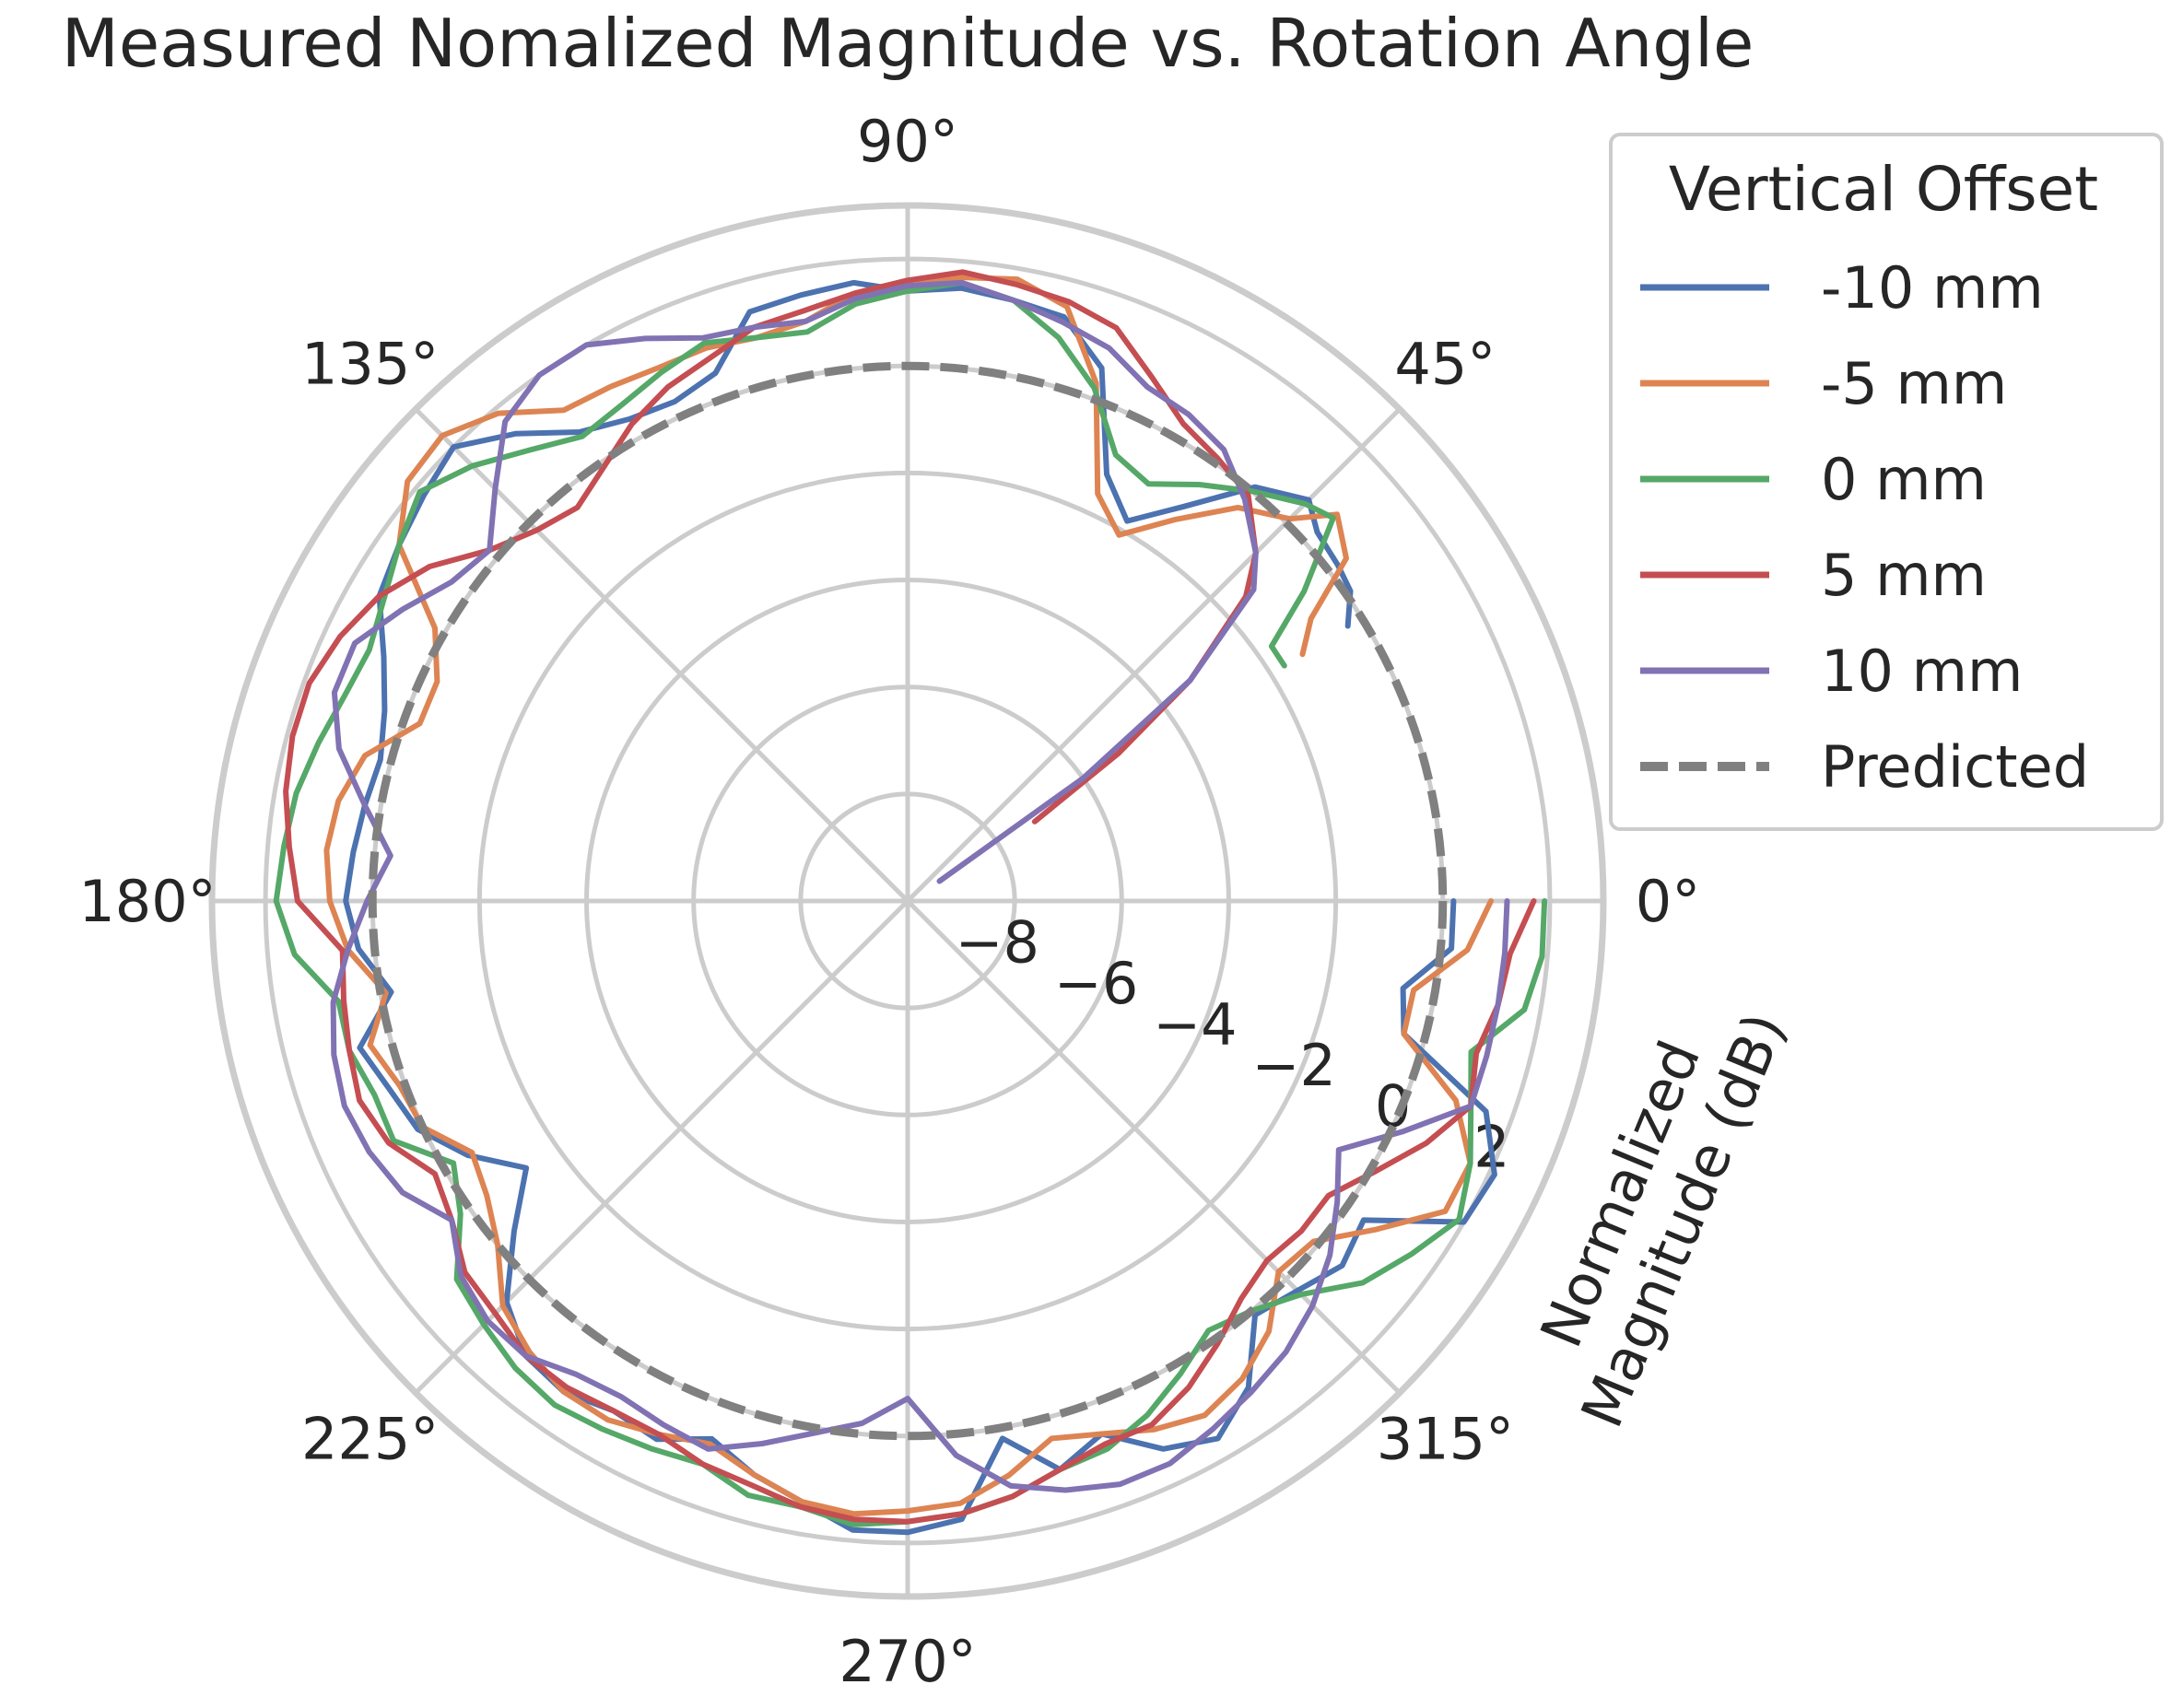 The height and width of the screenshot is (1708, 2171). I want to click on angular-tick-label: 270°, so click(907, 1661).